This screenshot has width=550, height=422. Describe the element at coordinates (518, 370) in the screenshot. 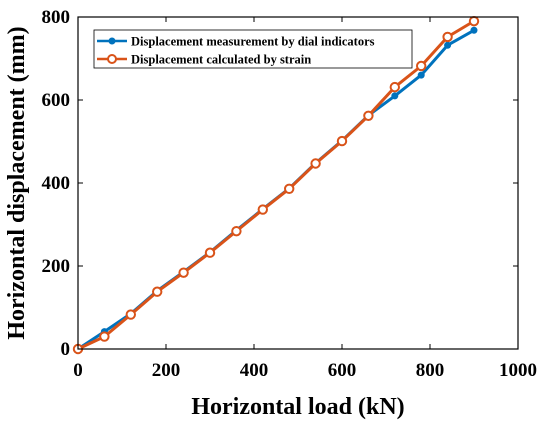

I see `x-tick-label: 1000` at that location.